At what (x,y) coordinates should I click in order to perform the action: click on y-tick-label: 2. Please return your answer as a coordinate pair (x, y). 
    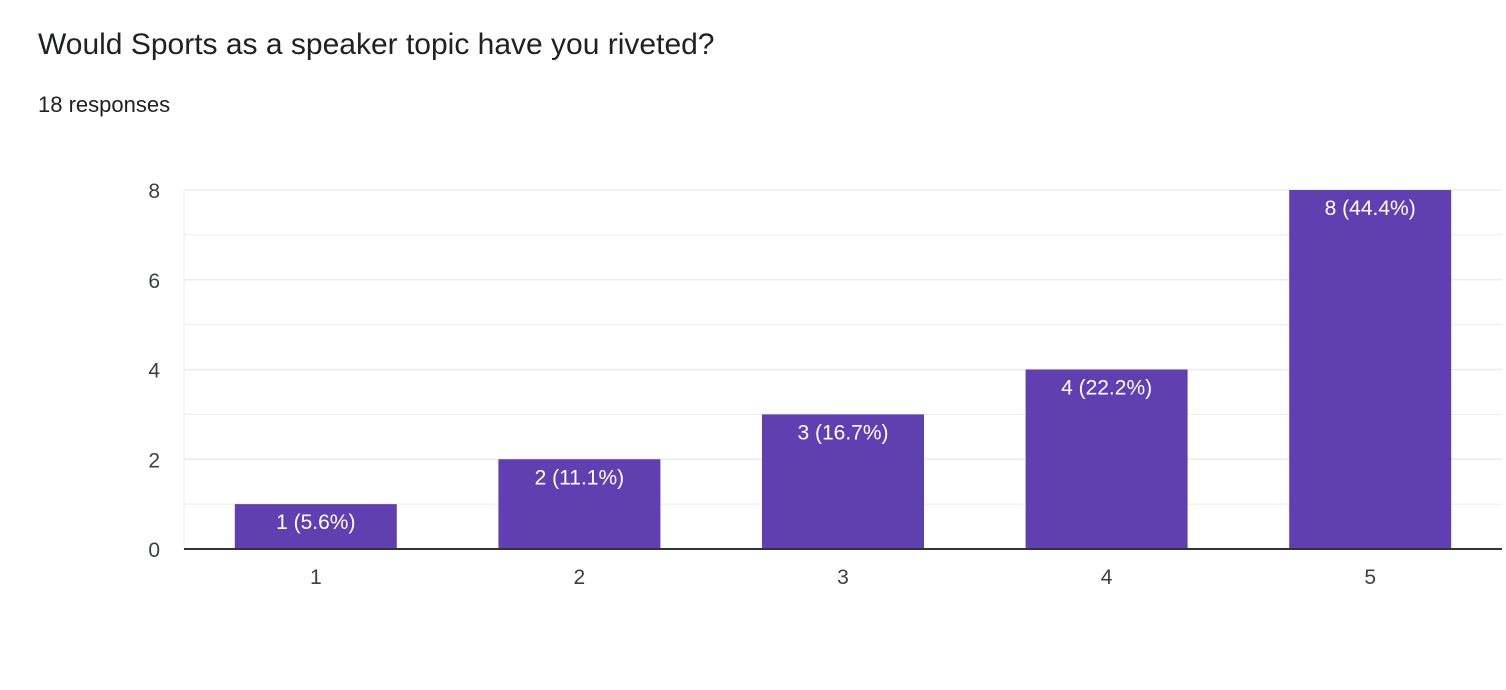
    Looking at the image, I should click on (154, 460).